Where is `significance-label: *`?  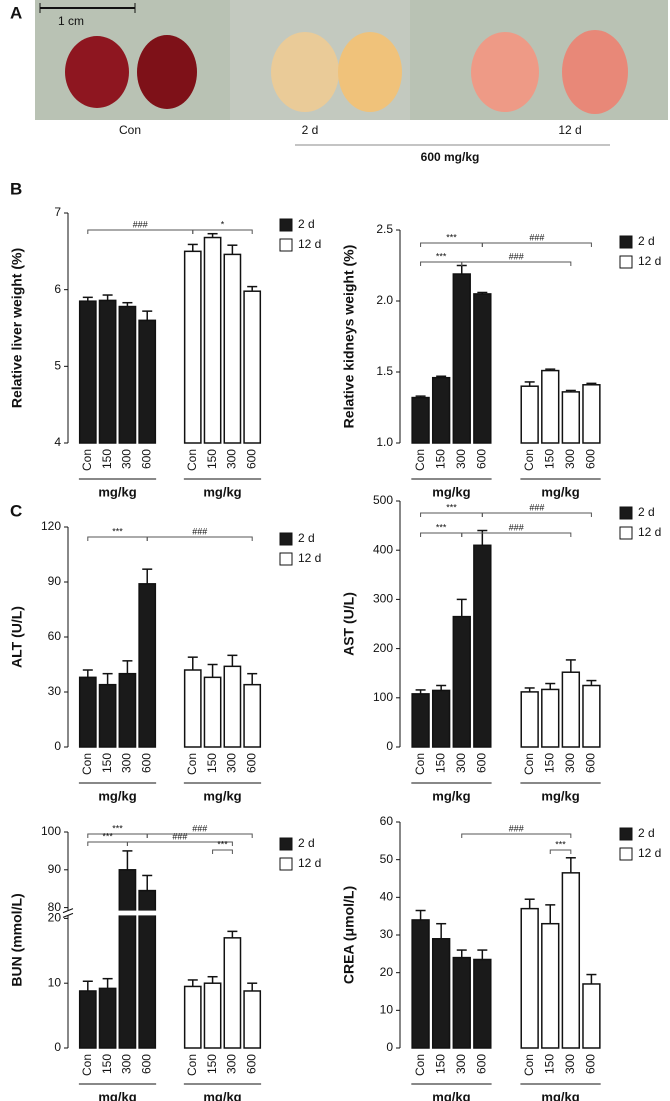
significance-label: * is located at coordinates (223, 224).